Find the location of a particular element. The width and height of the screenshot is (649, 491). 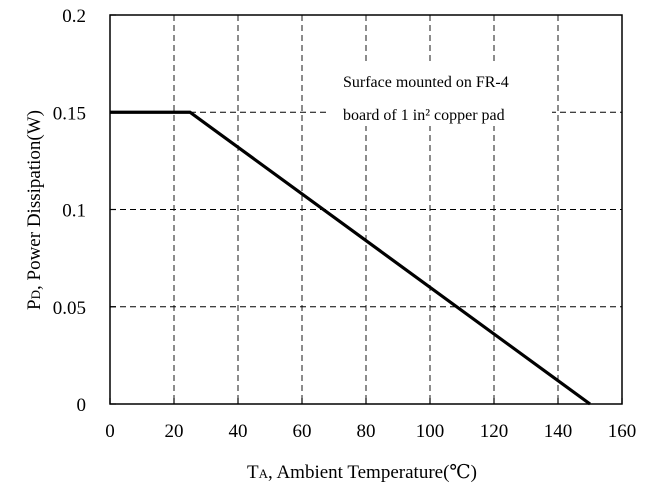

x-tick-label: 140 is located at coordinates (558, 431).